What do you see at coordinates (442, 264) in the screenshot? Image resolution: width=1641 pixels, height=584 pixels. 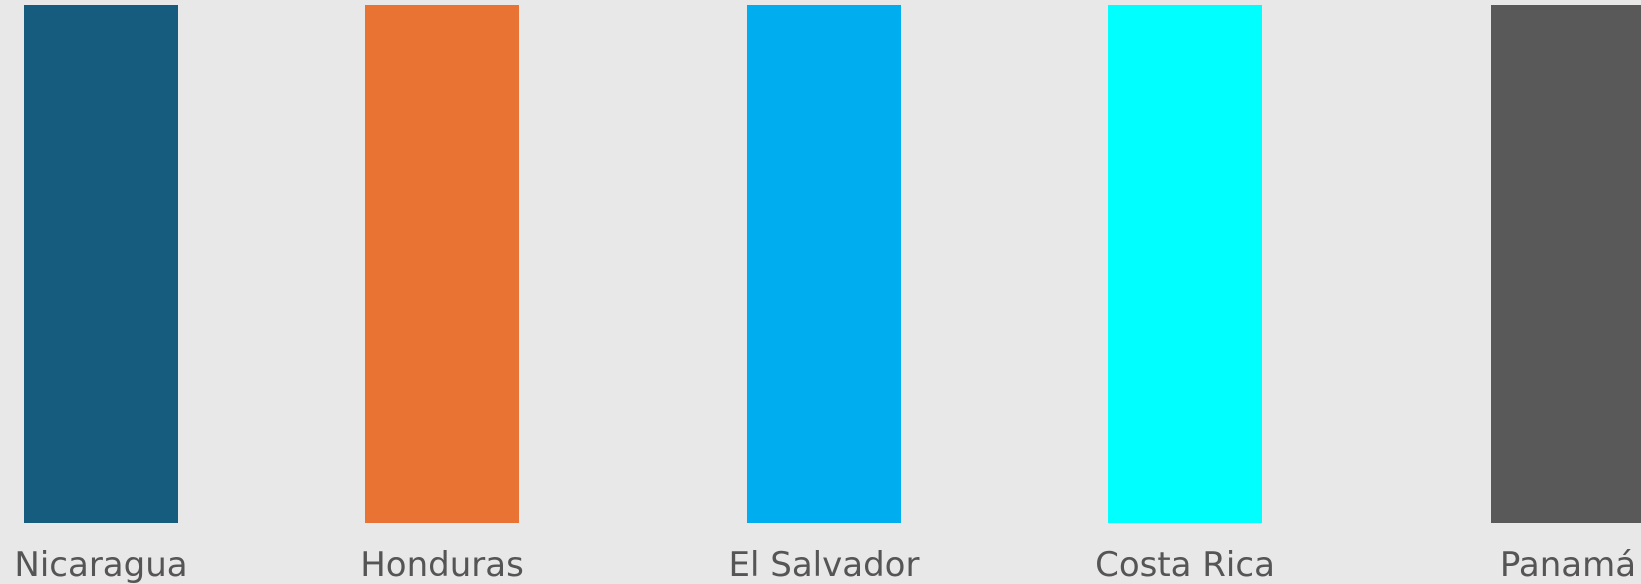 I see `bar-honduras` at bounding box center [442, 264].